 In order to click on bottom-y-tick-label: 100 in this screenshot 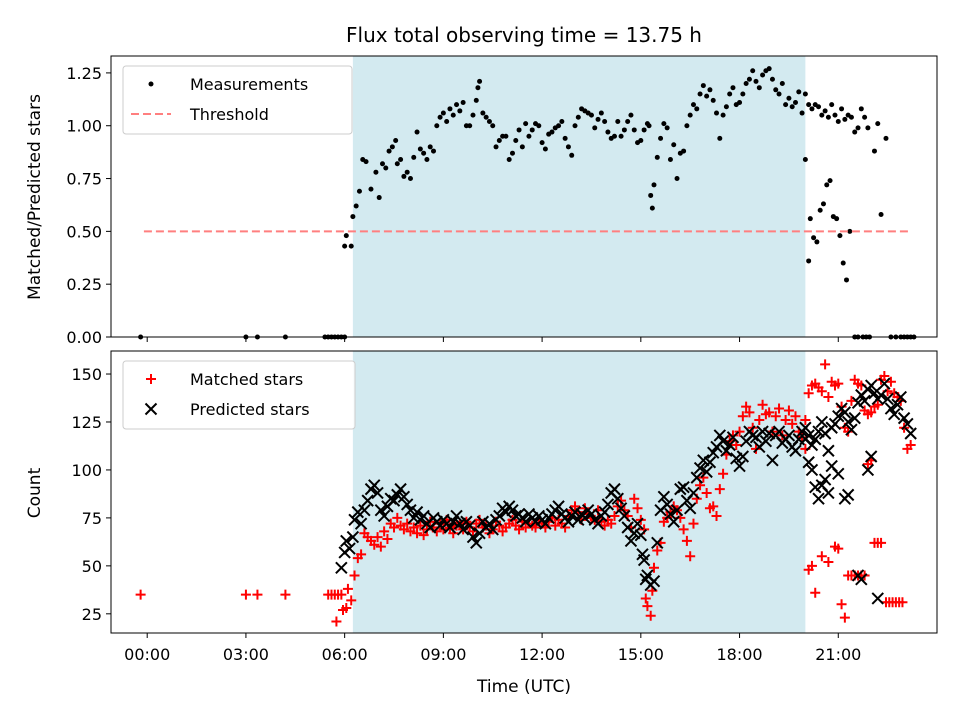, I will do `click(86, 470)`.